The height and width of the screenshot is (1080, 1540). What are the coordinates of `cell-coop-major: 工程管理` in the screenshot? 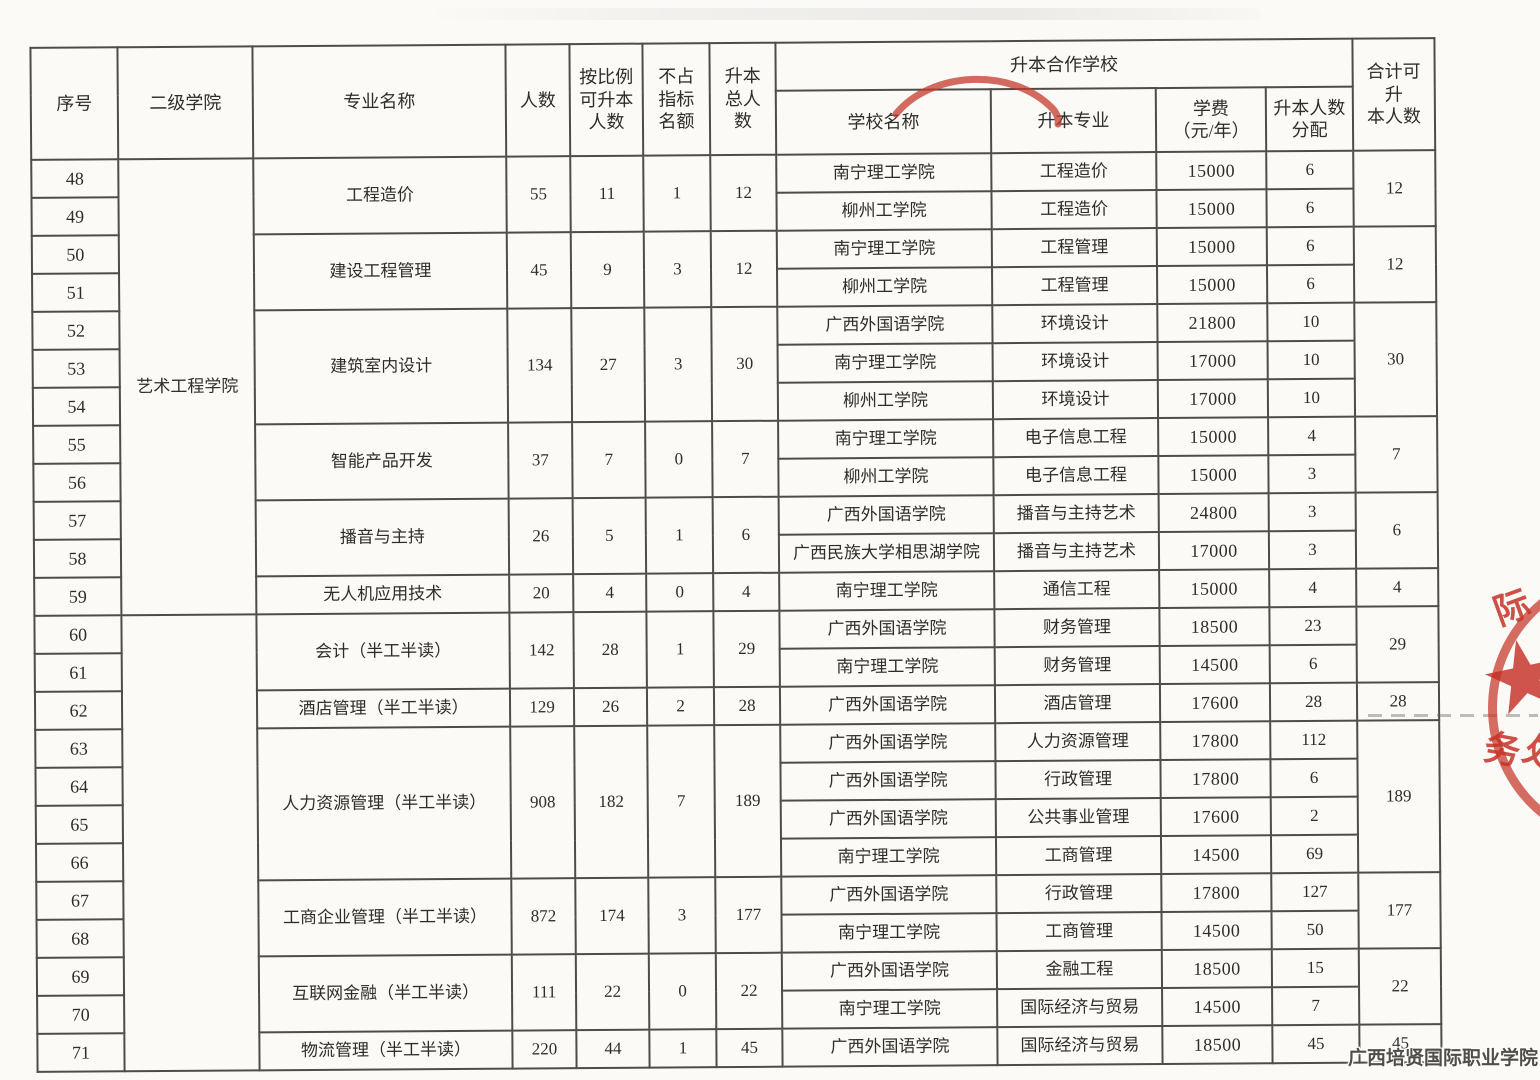 It's located at (1074, 248).